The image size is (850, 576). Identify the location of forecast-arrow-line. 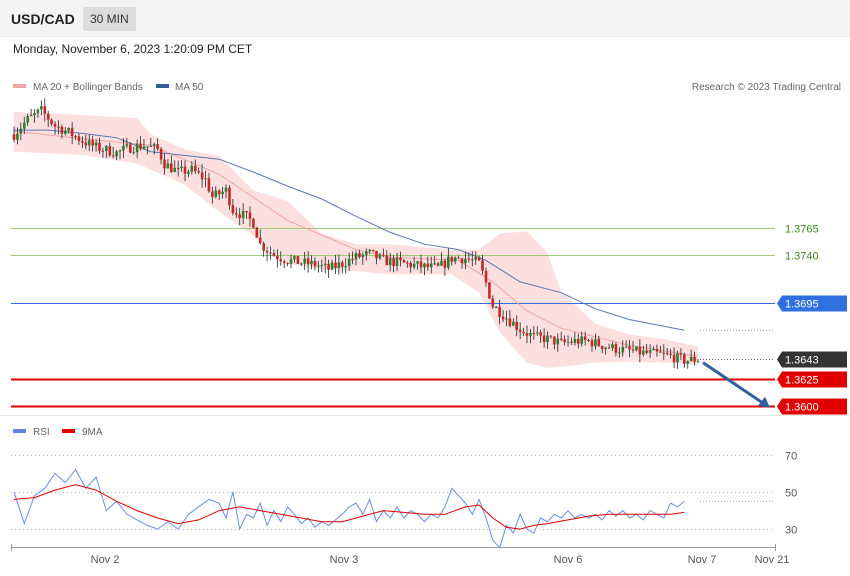
(733, 383).